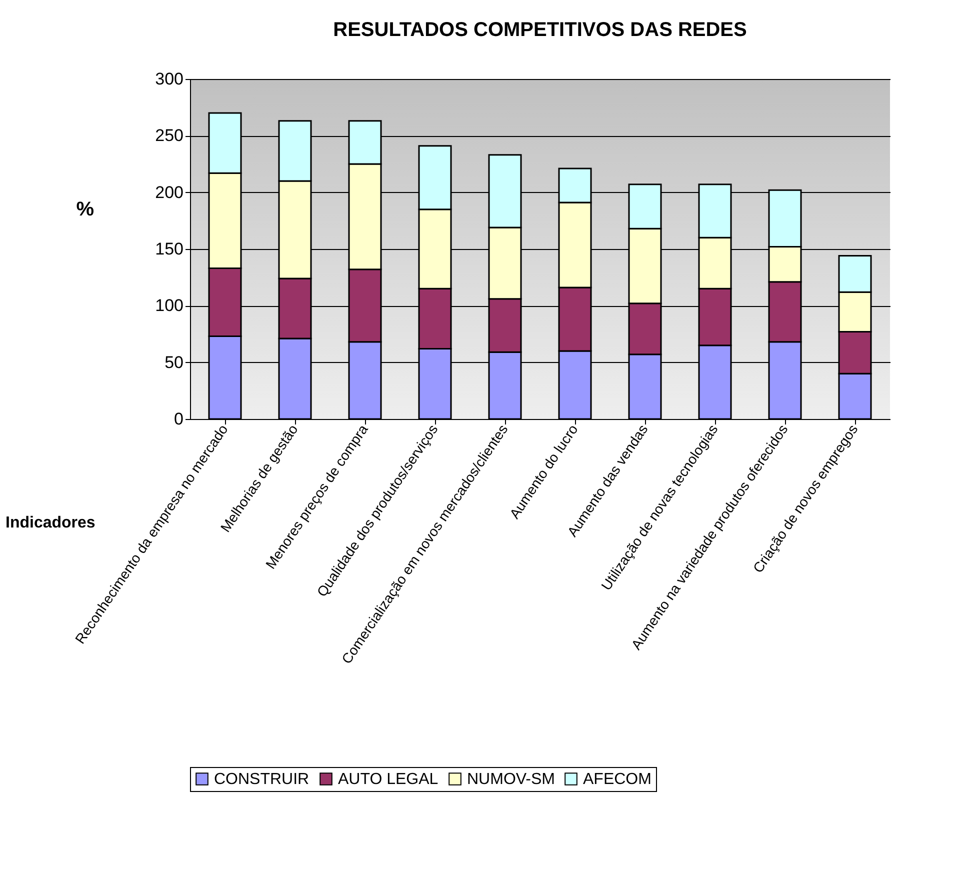 This screenshot has width=964, height=882. Describe the element at coordinates (179, 419) in the screenshot. I see `y-tick-label: 0` at that location.